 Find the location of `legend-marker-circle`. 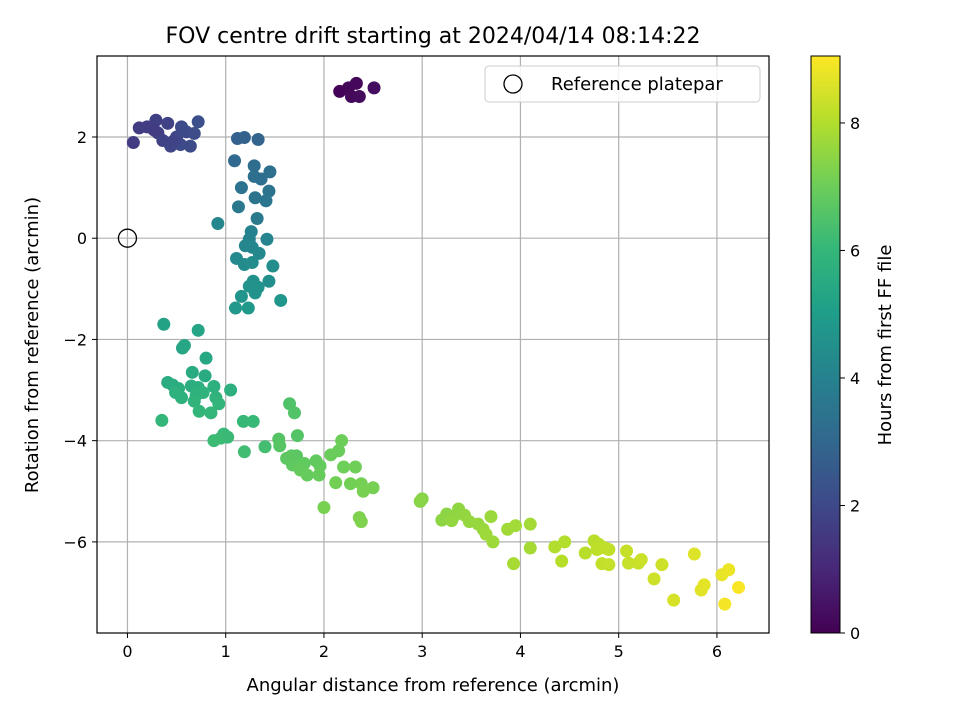

legend-marker-circle is located at coordinates (513, 84).